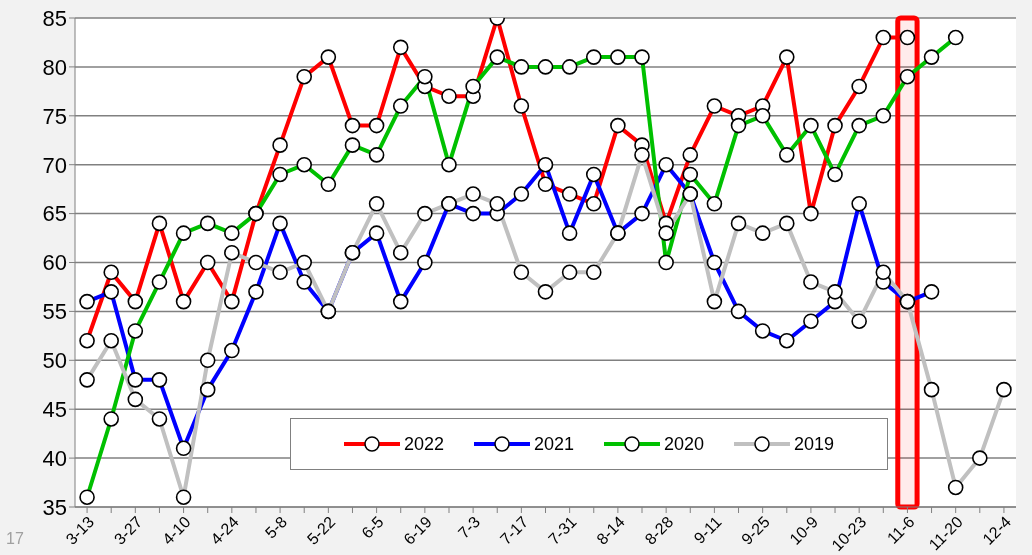 Image resolution: width=1032 pixels, height=555 pixels. What do you see at coordinates (54, 410) in the screenshot?
I see `y-tick-label: 45` at bounding box center [54, 410].